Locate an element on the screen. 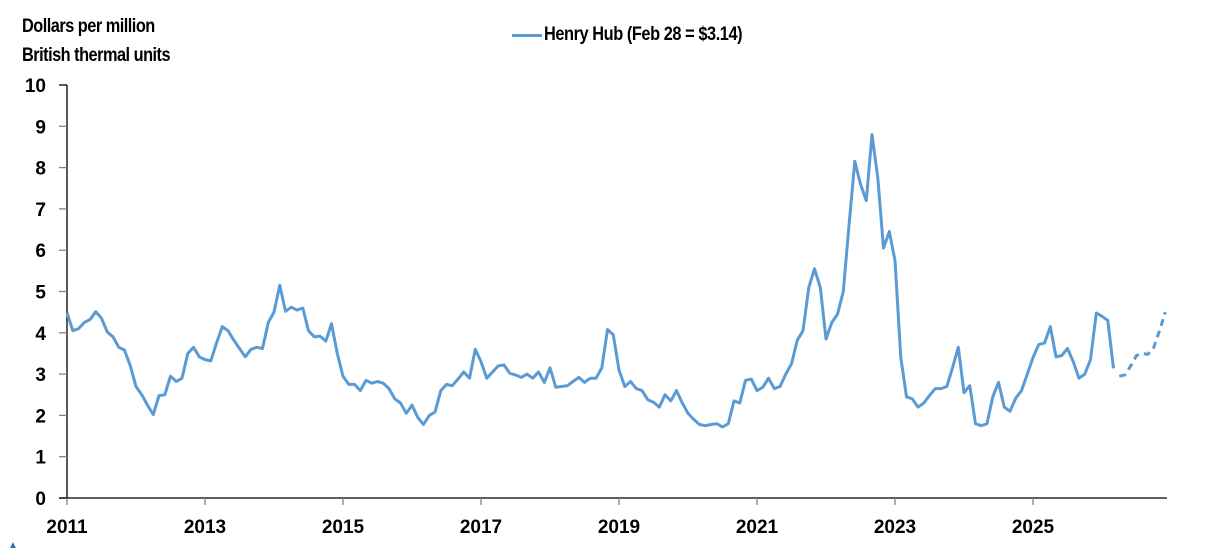  x-tick-label: 2023 is located at coordinates (895, 527).